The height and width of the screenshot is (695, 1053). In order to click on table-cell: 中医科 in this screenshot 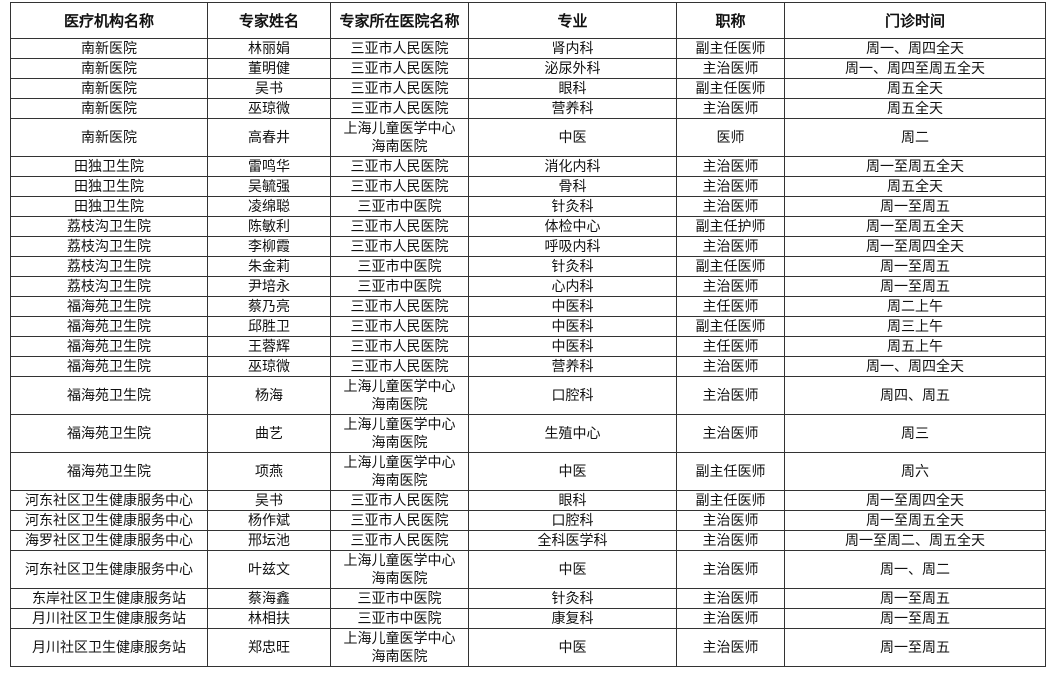, I will do `click(572, 306)`.